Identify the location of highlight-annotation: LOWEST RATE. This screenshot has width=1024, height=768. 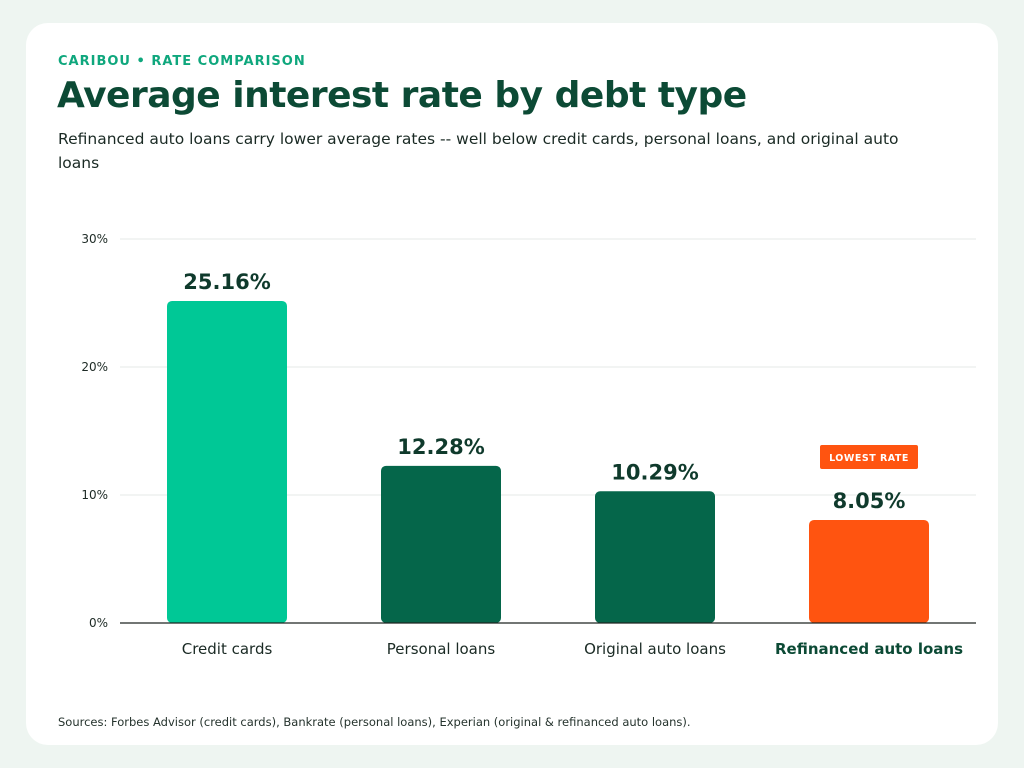
(869, 456).